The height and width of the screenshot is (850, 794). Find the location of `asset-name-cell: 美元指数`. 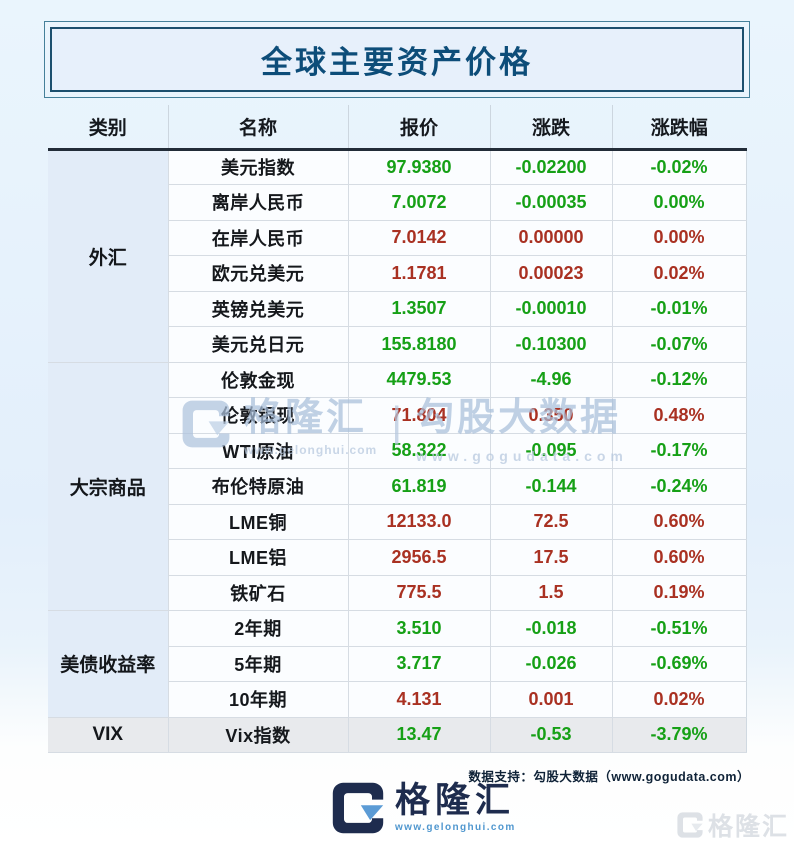

asset-name-cell: 美元指数 is located at coordinates (258, 166).